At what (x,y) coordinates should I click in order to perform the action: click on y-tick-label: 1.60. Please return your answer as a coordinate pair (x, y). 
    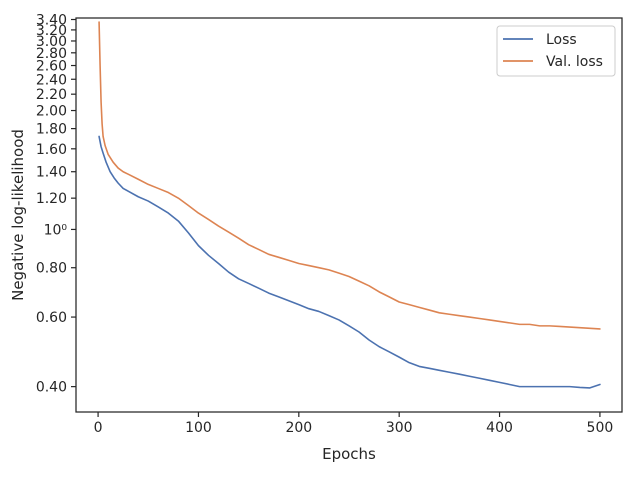
    Looking at the image, I should click on (51, 150).